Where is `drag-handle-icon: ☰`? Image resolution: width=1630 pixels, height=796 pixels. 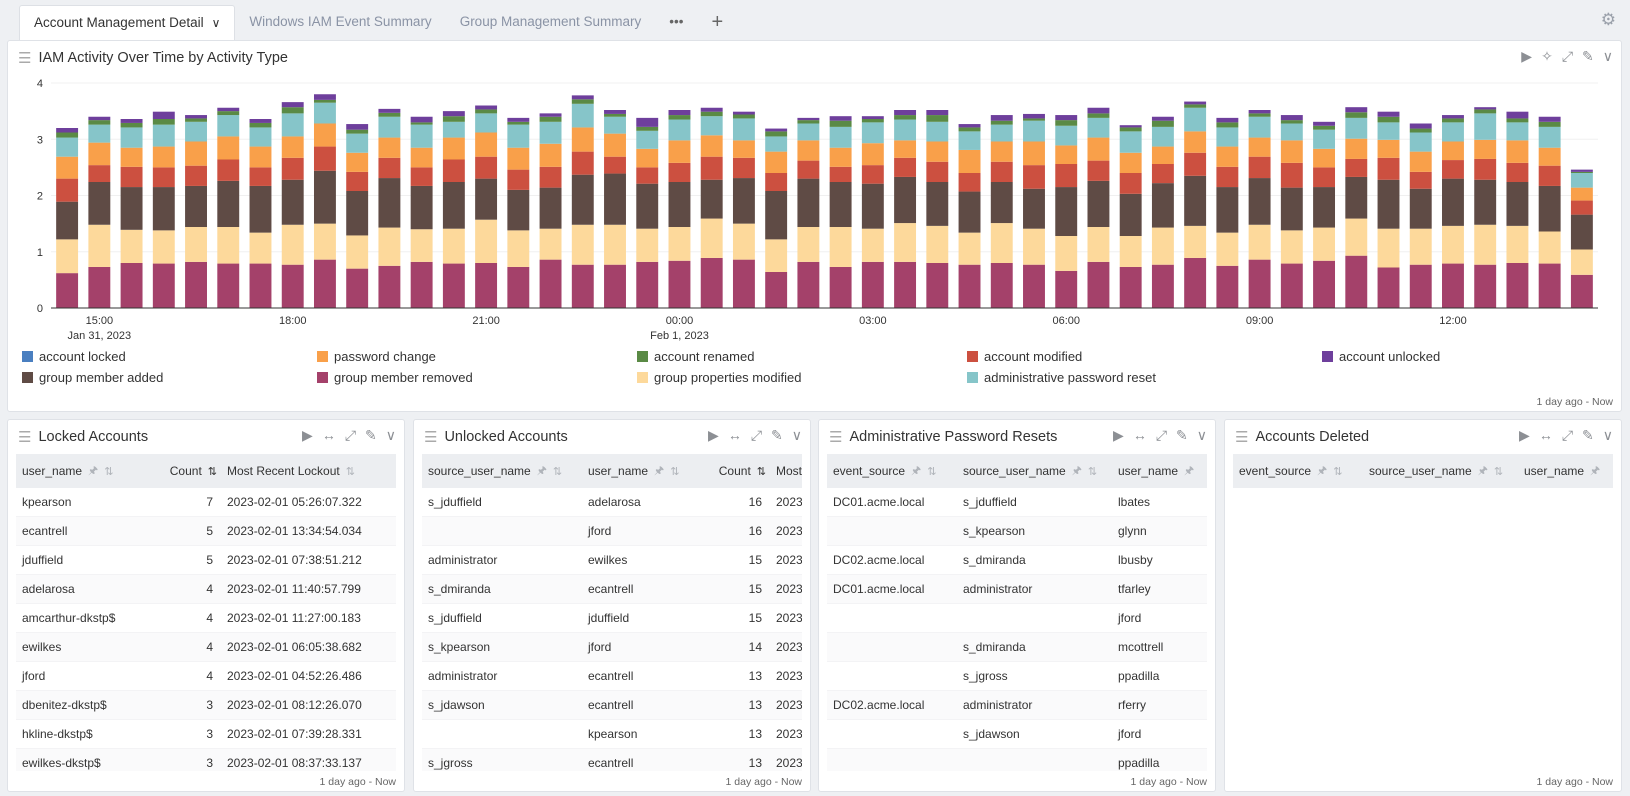 drag-handle-icon: ☰ is located at coordinates (25, 437).